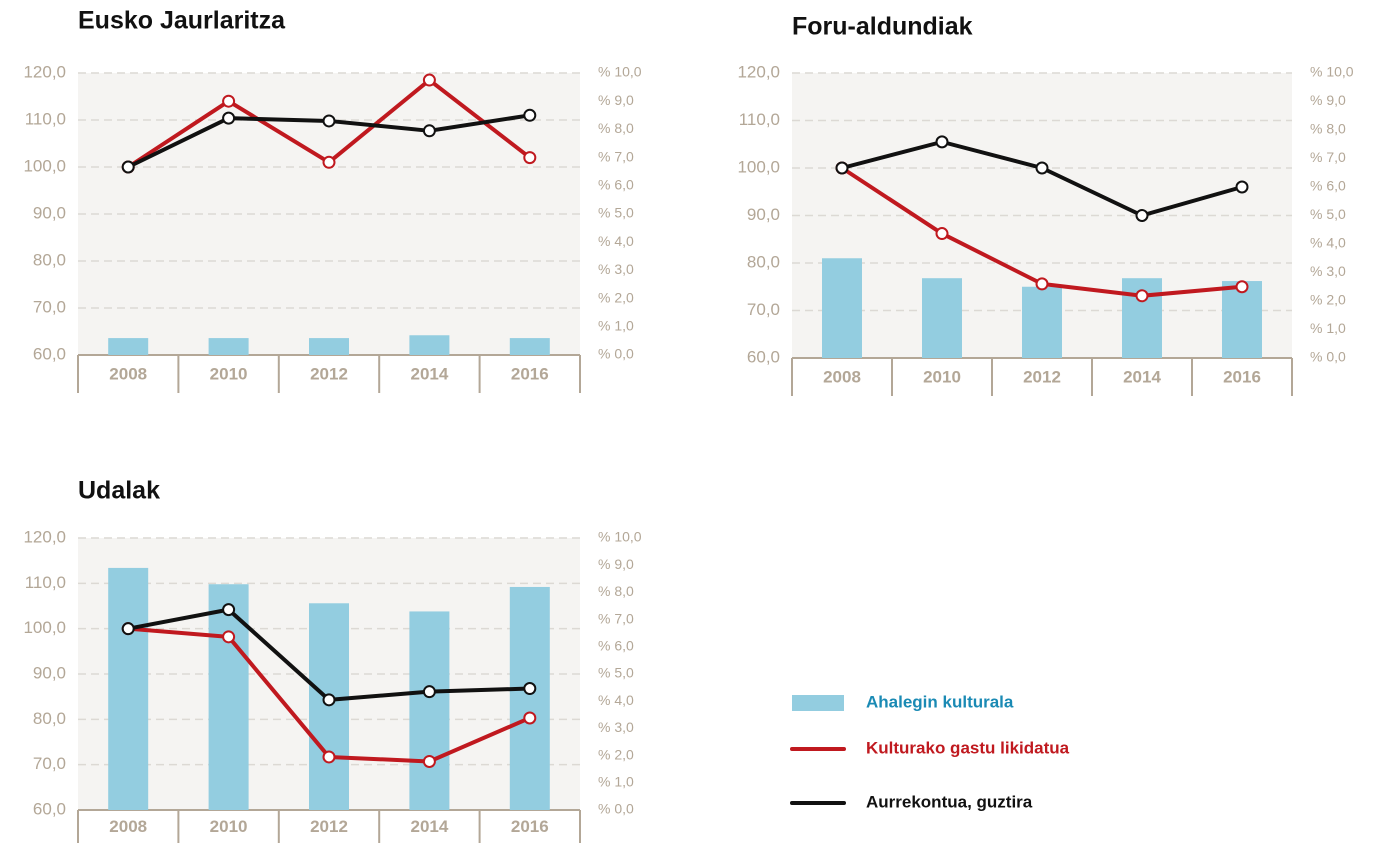  Describe the element at coordinates (882, 27) in the screenshot. I see `chart-title: Foru-aldundiak` at that location.